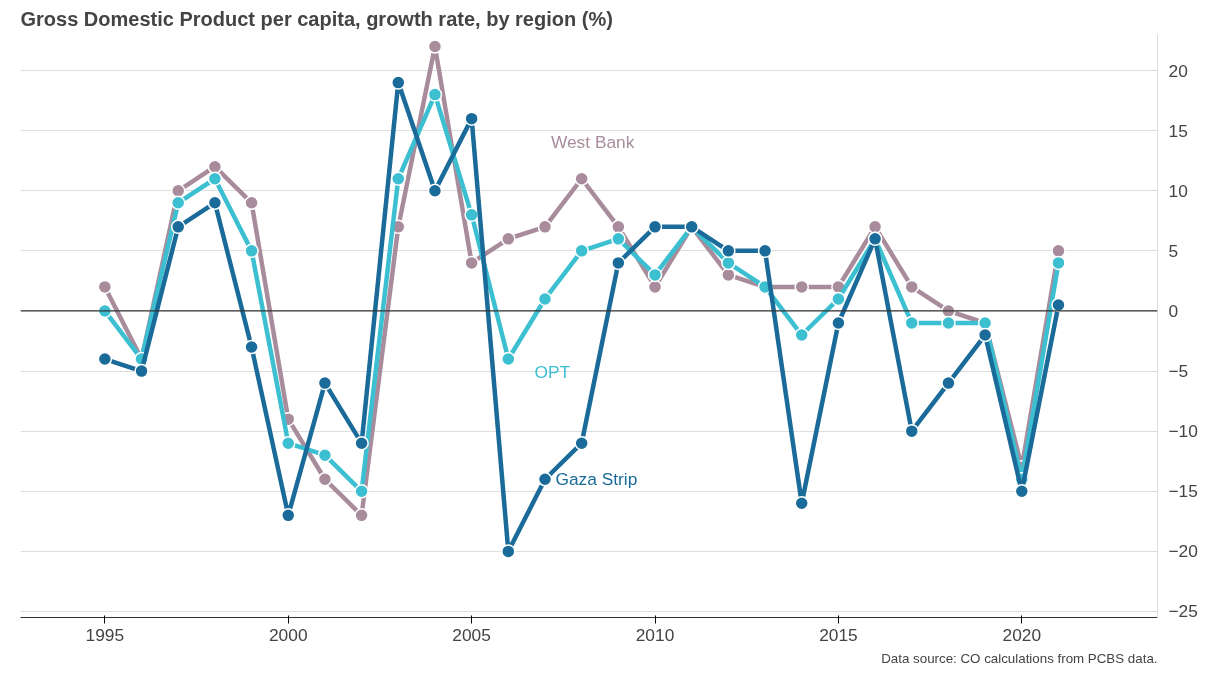 The height and width of the screenshot is (676, 1210). What do you see at coordinates (1178, 190) in the screenshot?
I see `y-tick-label: 10` at bounding box center [1178, 190].